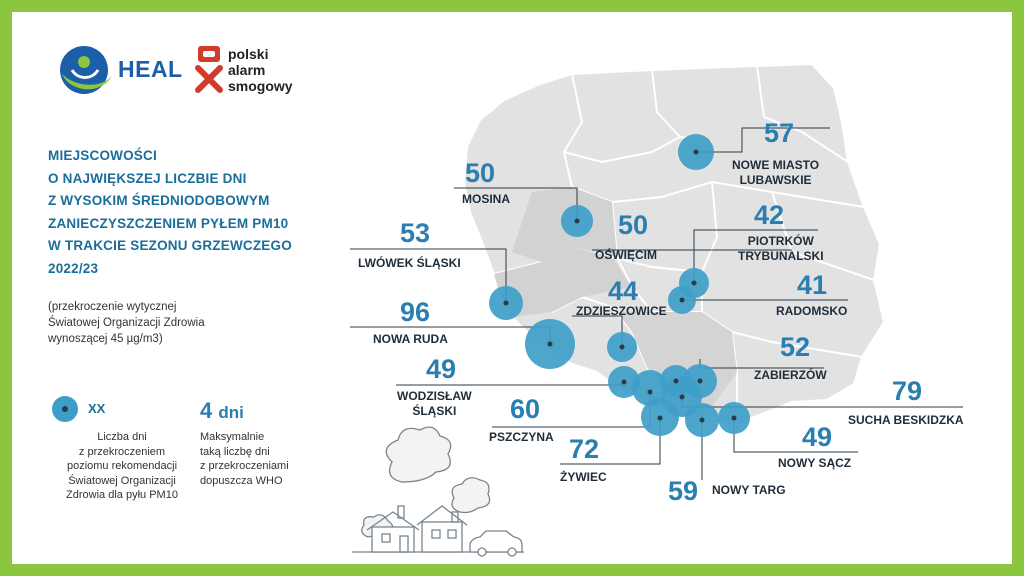  I want to click on value-nowy-targ: 59, so click(683, 491).